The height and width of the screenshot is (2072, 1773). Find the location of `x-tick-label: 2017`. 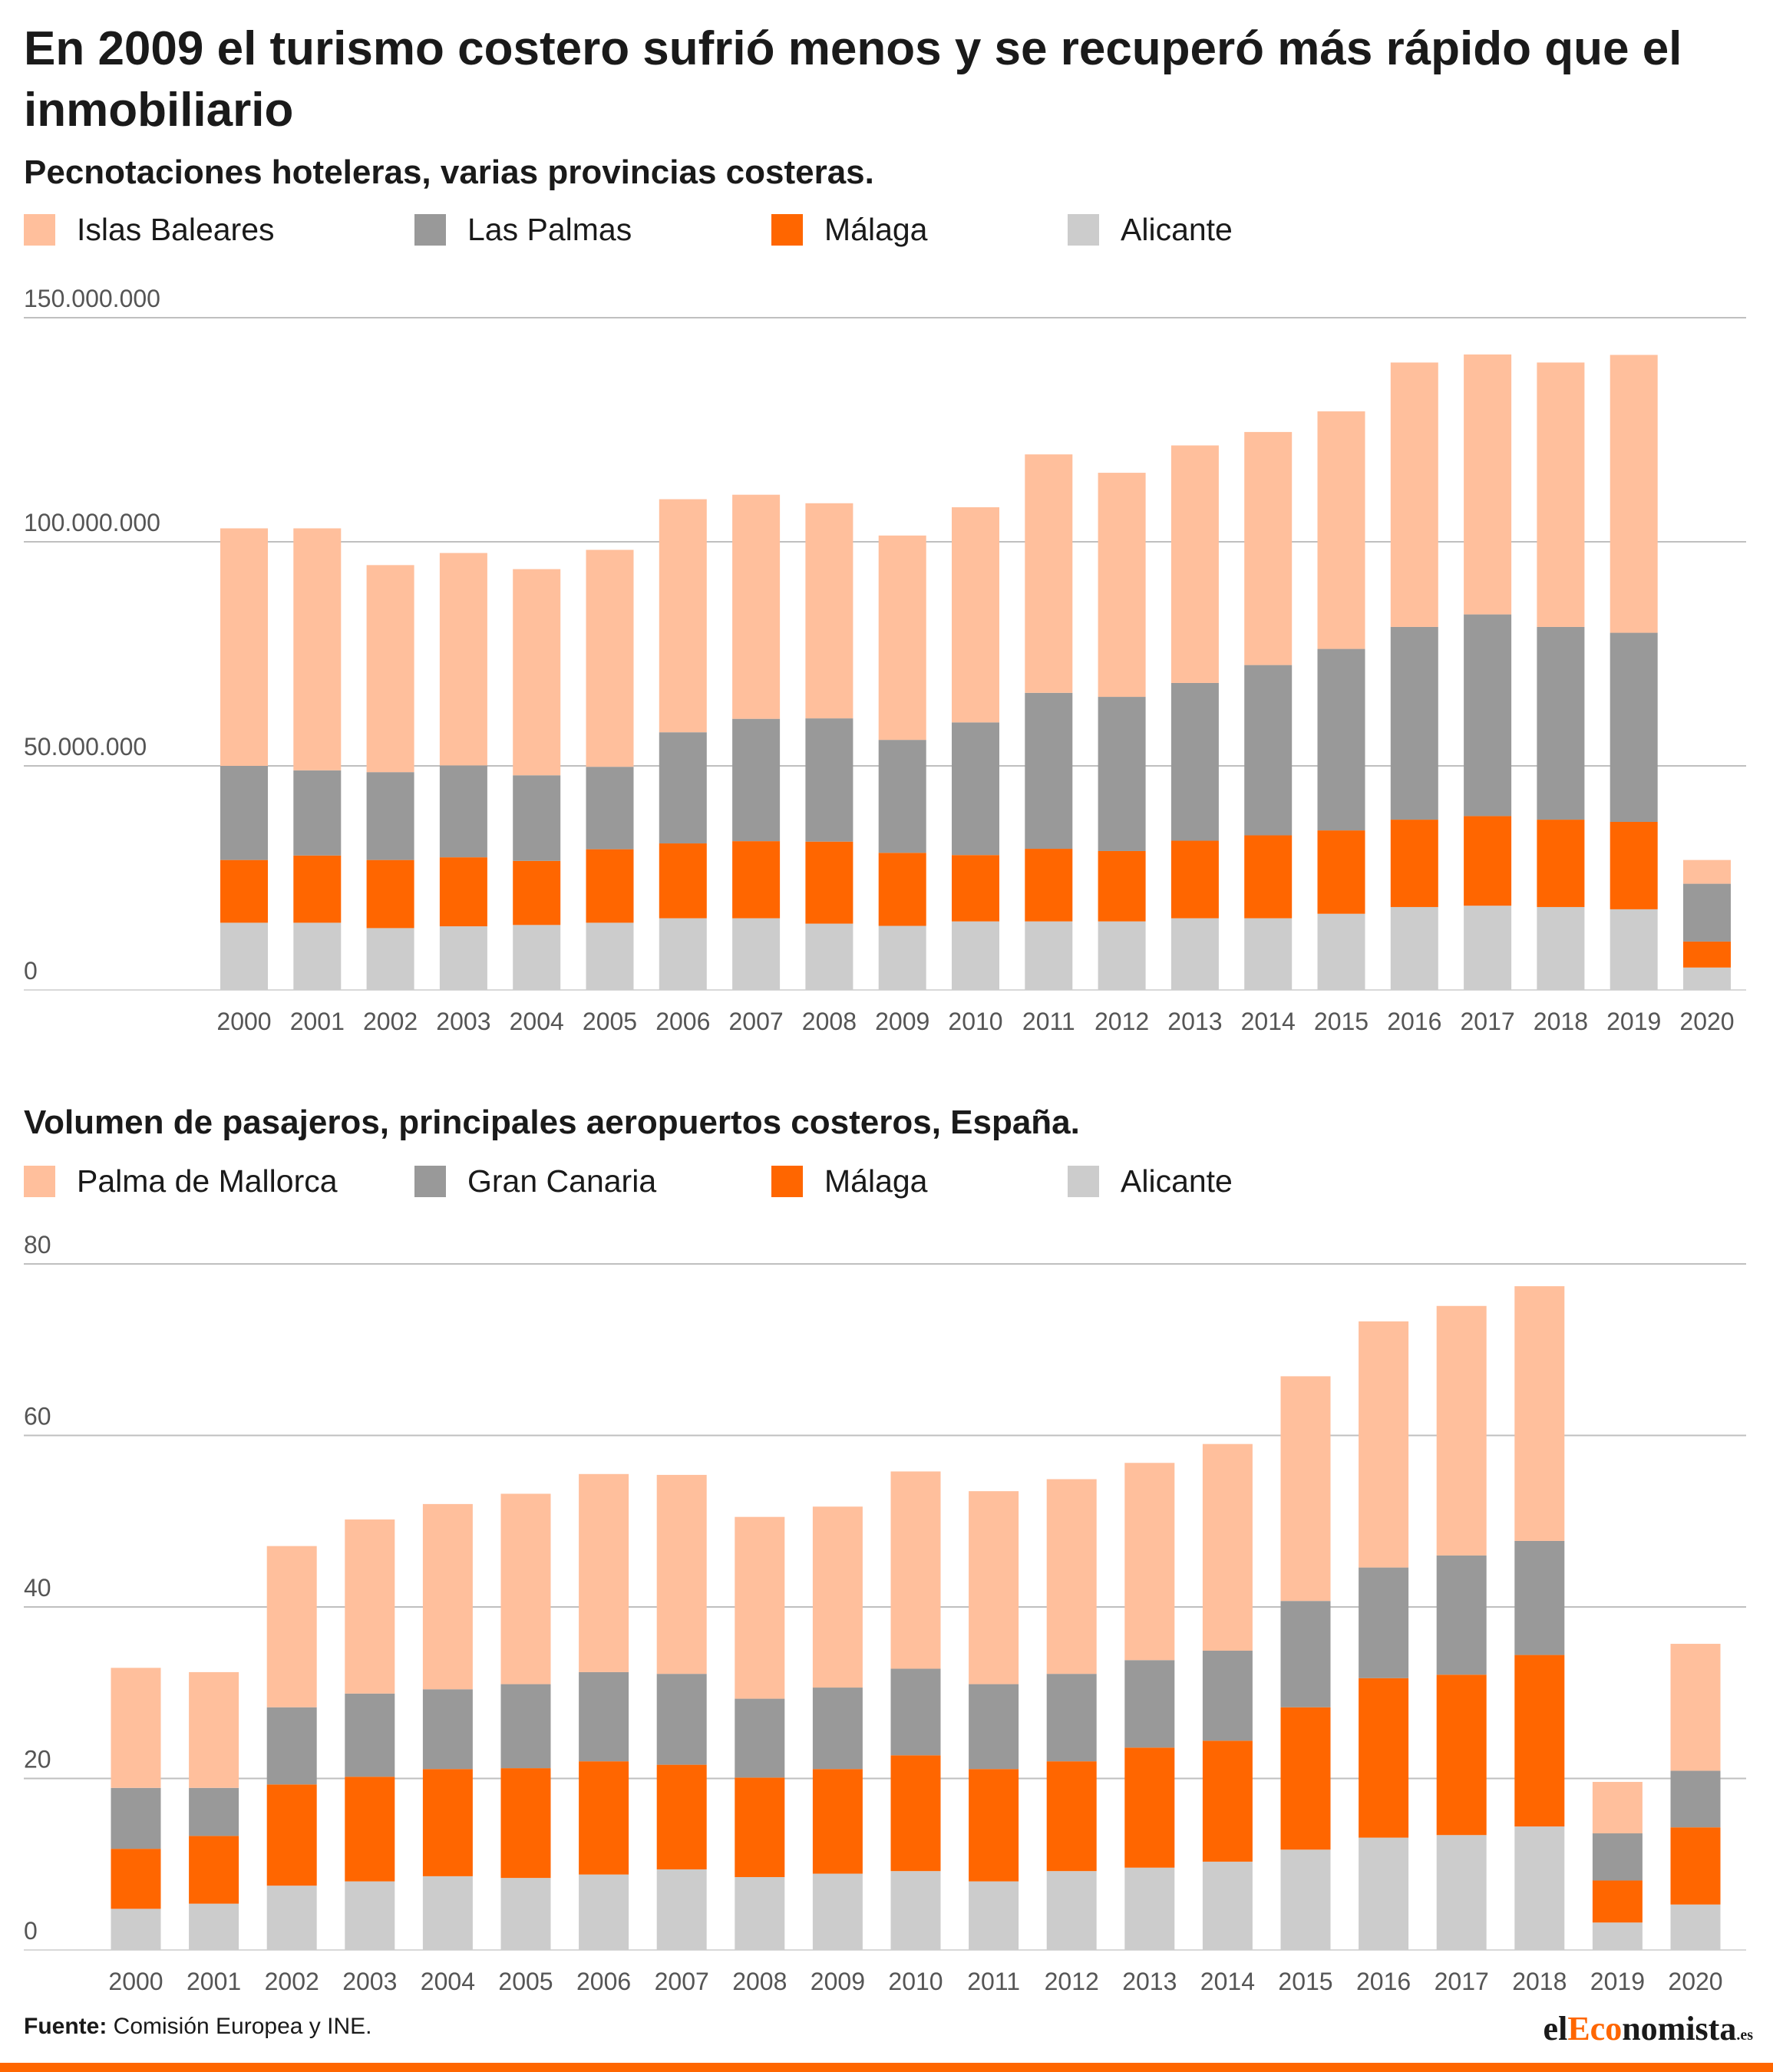

x-tick-label: 2017 is located at coordinates (1462, 1981).